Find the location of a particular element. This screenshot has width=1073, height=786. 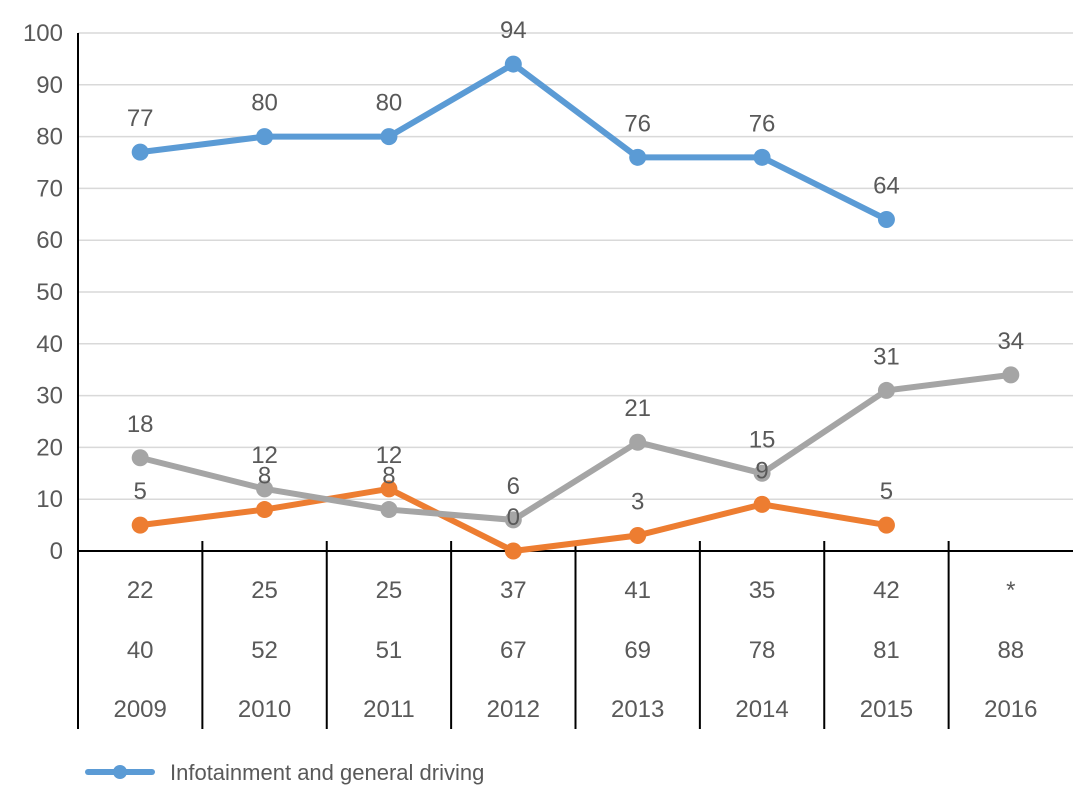

table-cell: 37 is located at coordinates (513, 590).